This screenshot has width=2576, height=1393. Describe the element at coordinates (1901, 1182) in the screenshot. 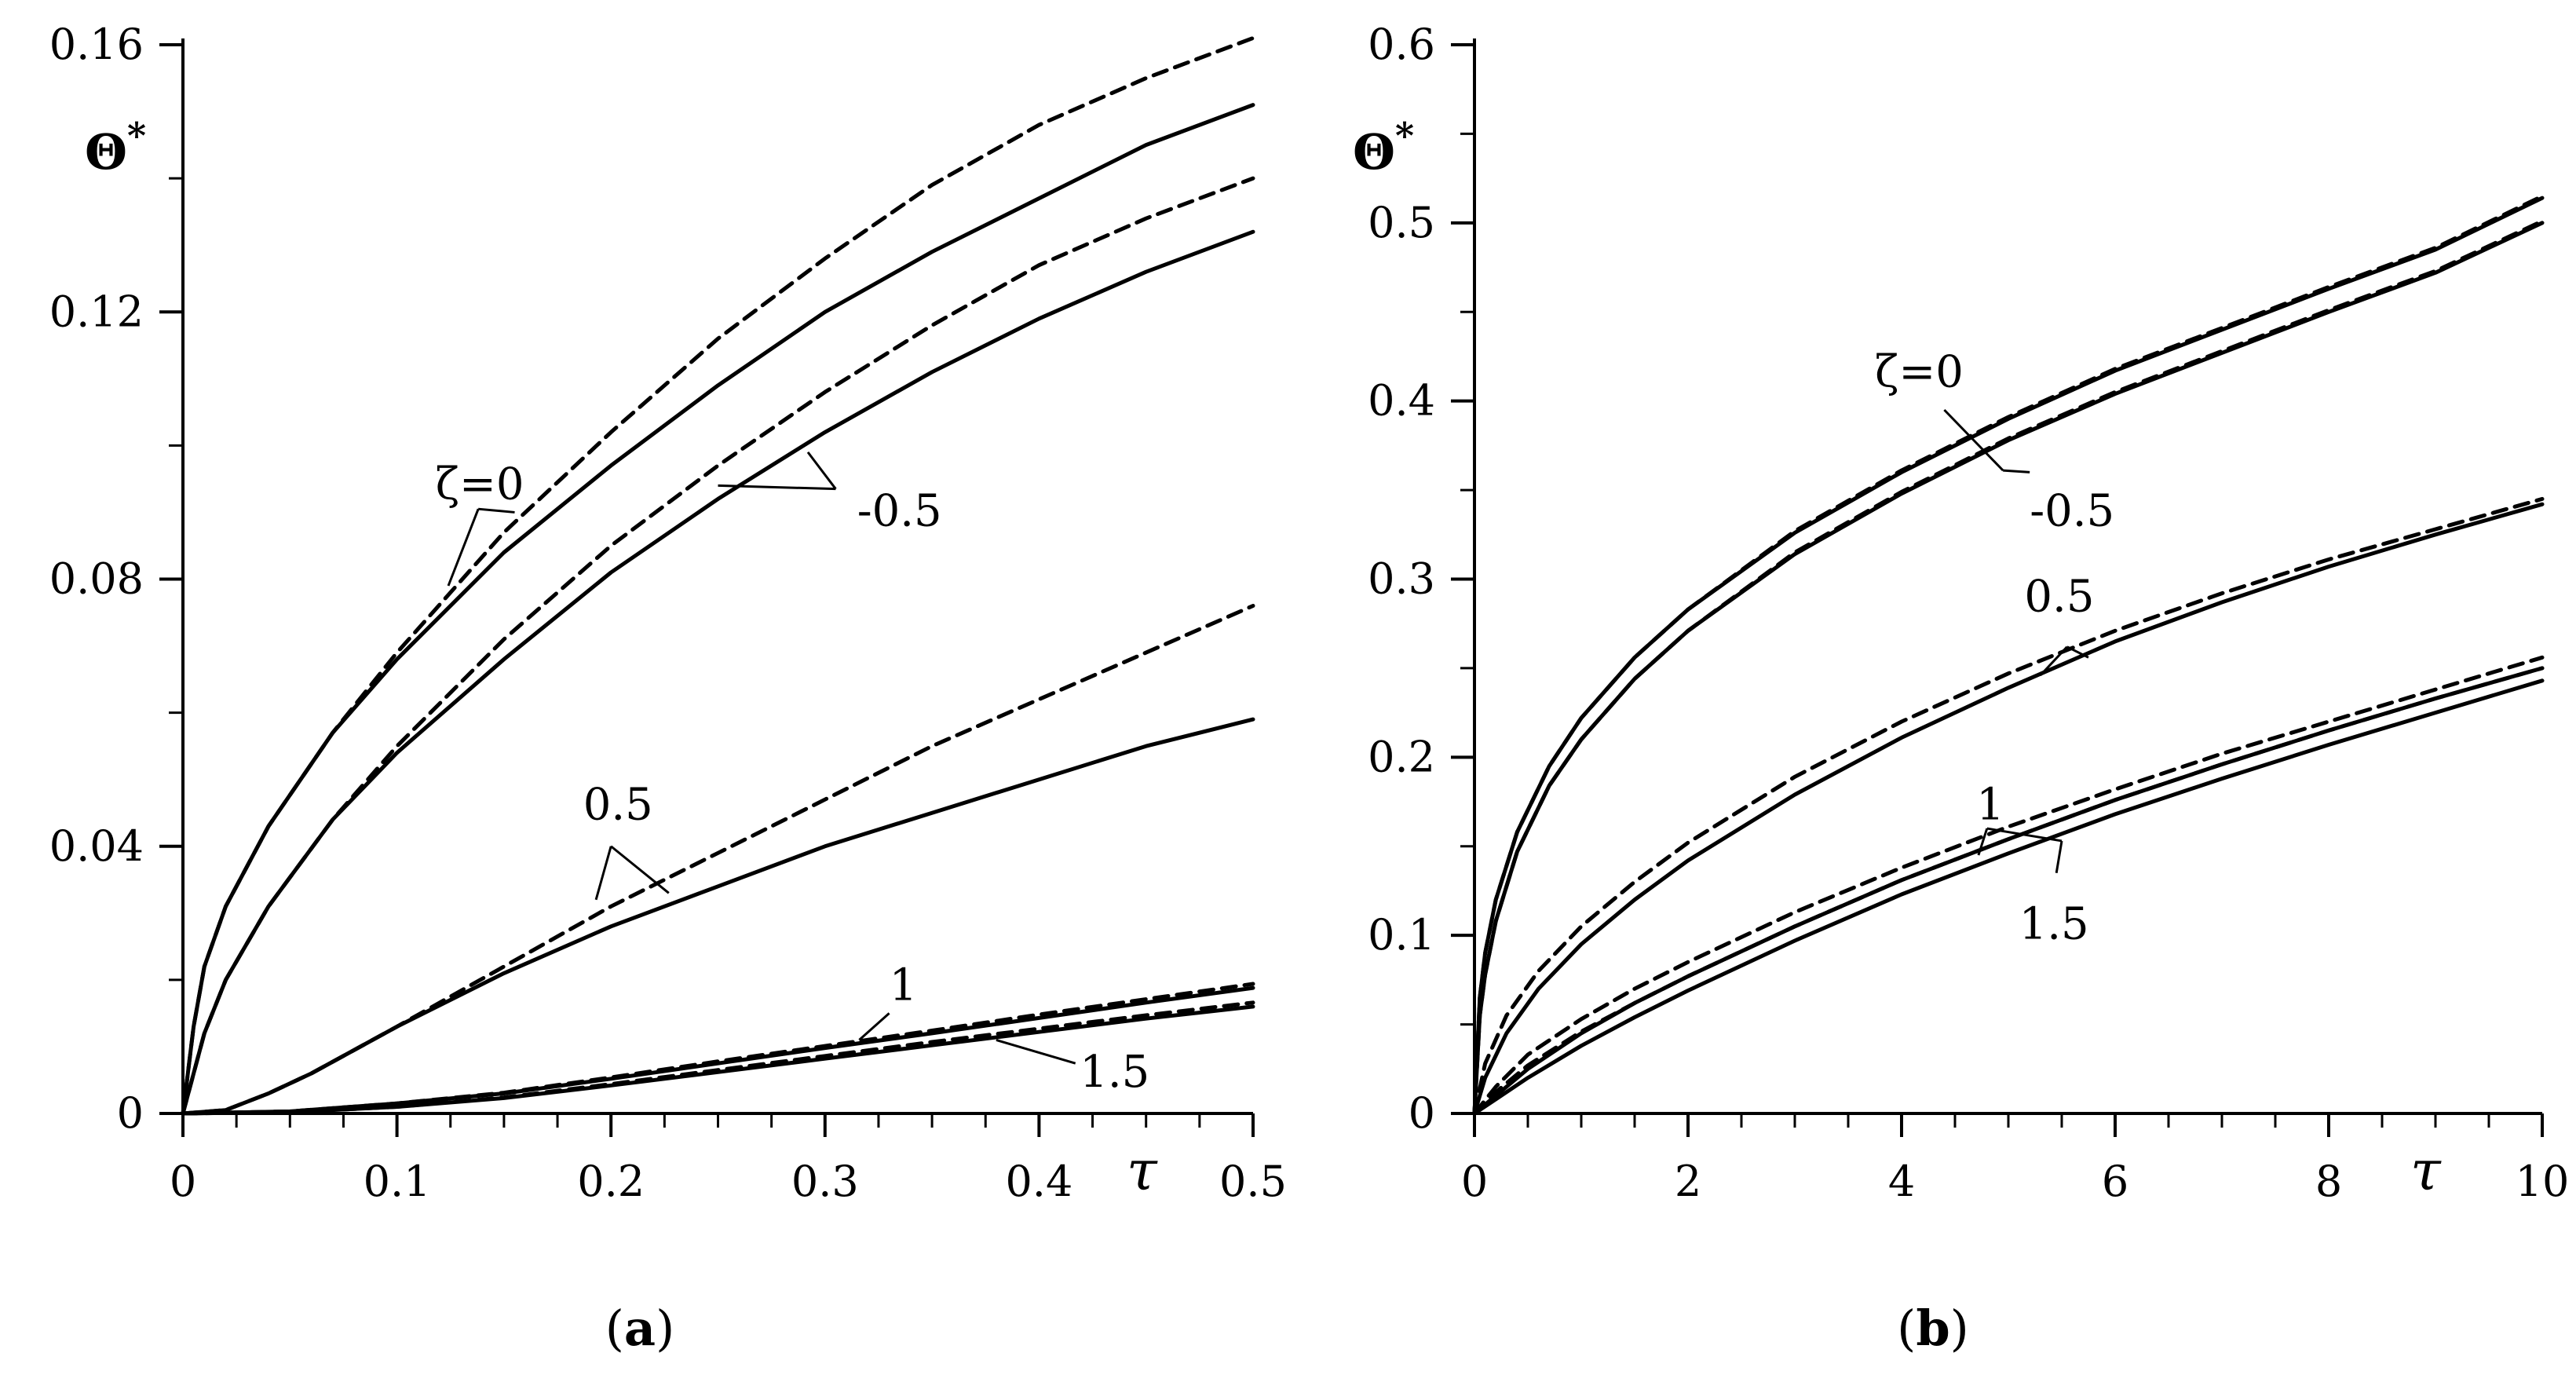

I see `panel-b-x-tick-label-2: 4` at that location.